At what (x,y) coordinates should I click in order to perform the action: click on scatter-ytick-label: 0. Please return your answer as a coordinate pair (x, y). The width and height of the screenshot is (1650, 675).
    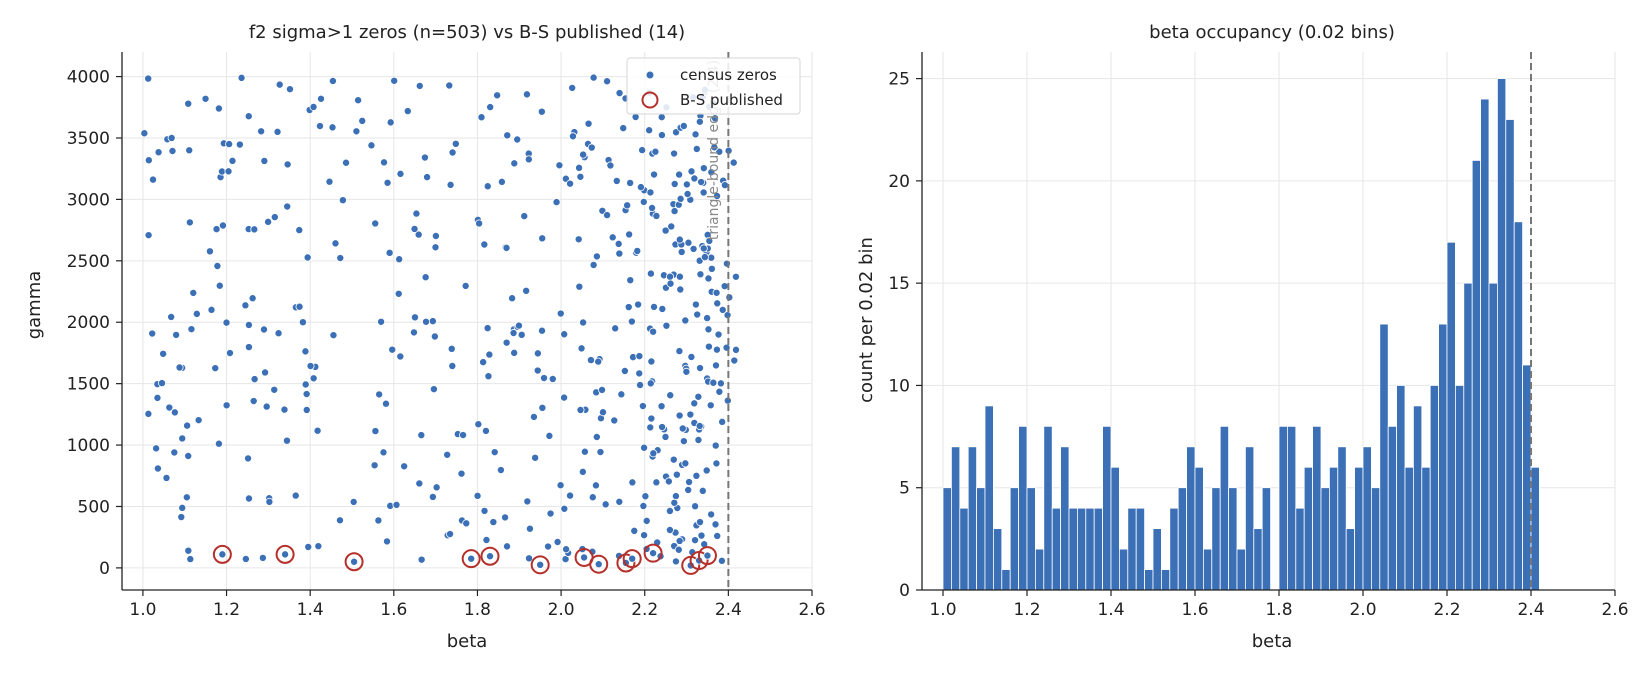
    Looking at the image, I should click on (104, 569).